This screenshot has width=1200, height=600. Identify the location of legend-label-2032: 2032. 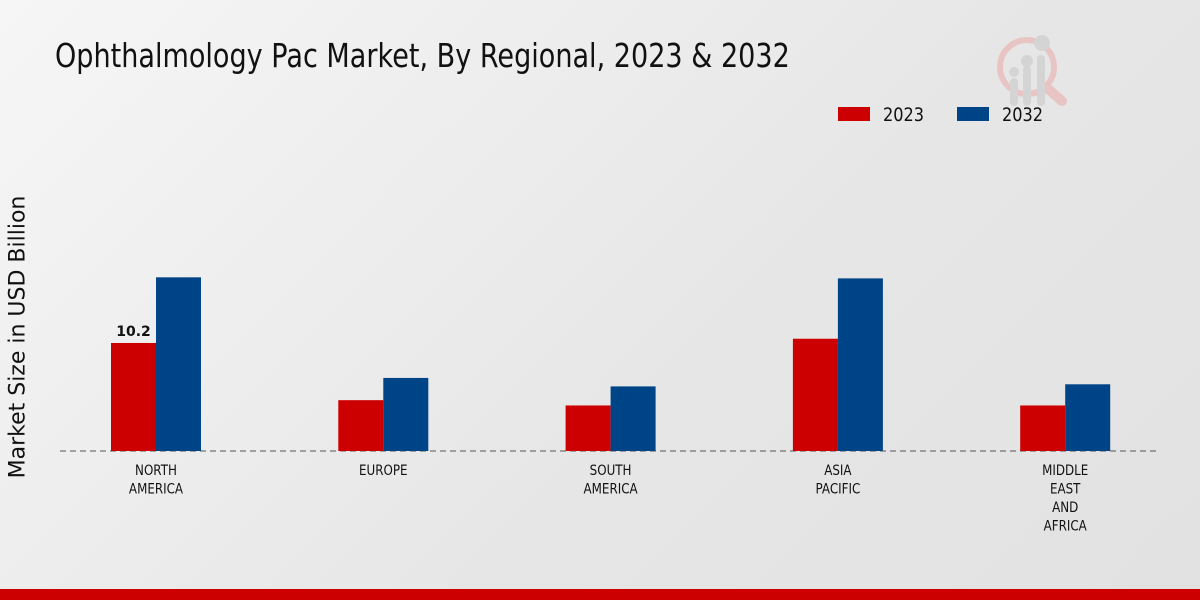
(1022, 116).